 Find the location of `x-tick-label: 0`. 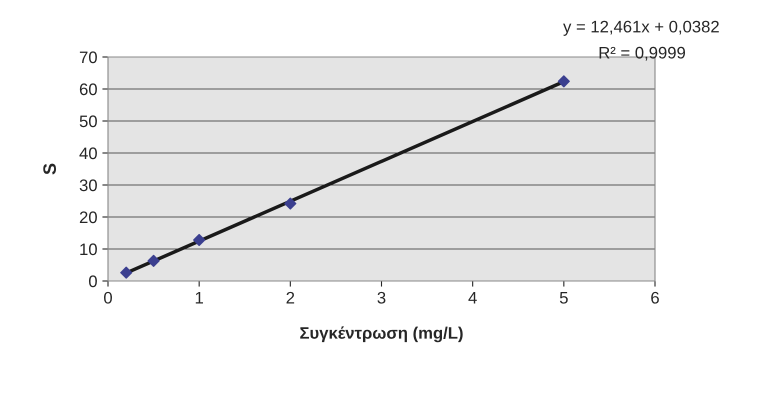

x-tick-label: 0 is located at coordinates (108, 298).